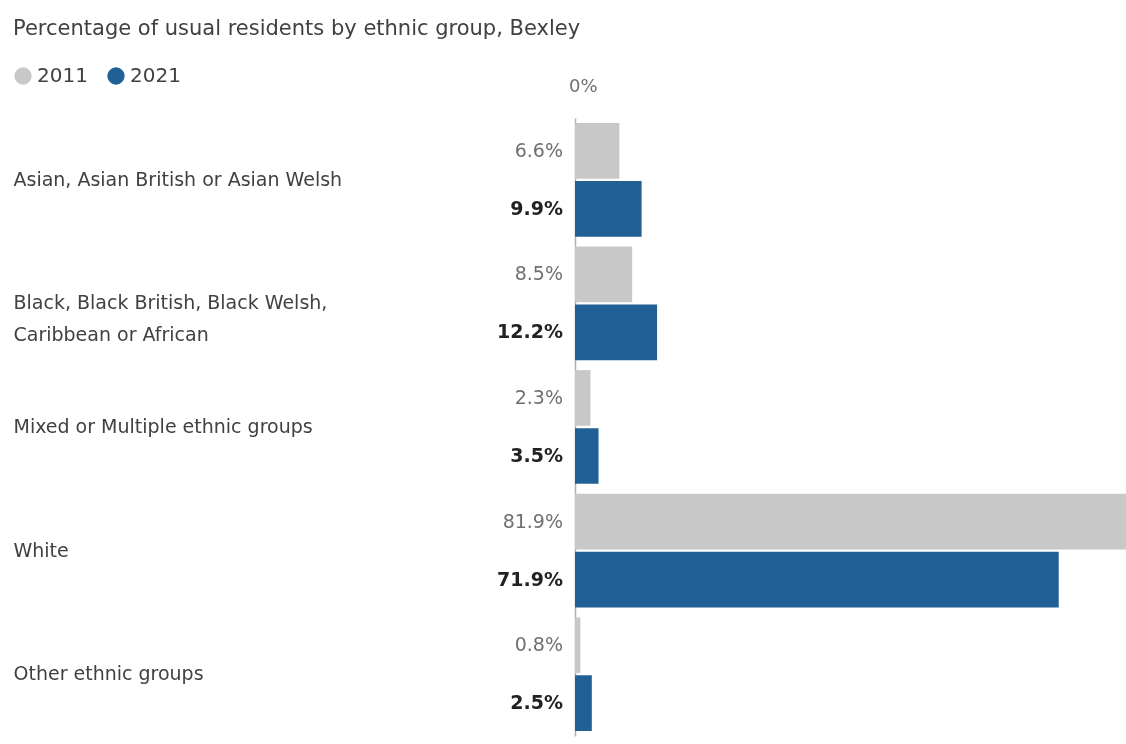 The image size is (1126, 744). What do you see at coordinates (155, 75) in the screenshot?
I see `legend-label: 2021` at bounding box center [155, 75].